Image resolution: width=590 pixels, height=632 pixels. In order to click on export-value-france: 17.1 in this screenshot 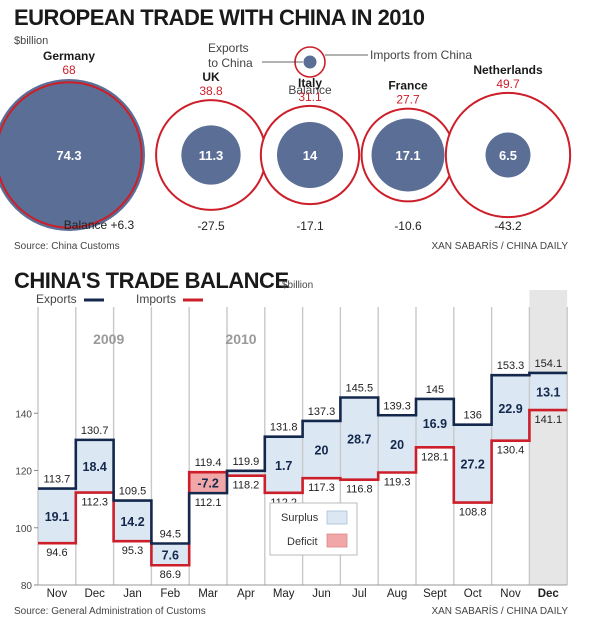, I will do `click(407, 155)`.